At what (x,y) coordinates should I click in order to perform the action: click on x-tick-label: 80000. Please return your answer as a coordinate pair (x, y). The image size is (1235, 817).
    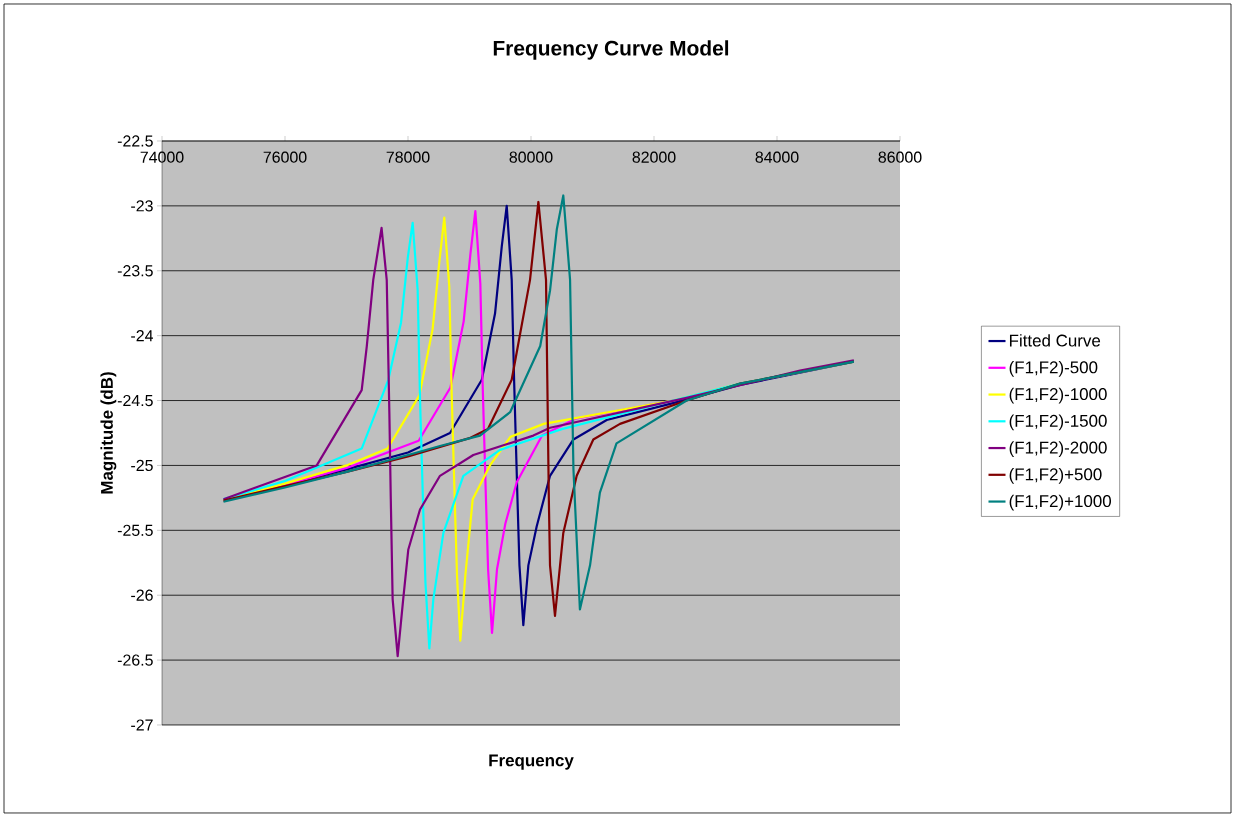
    Looking at the image, I should click on (531, 157).